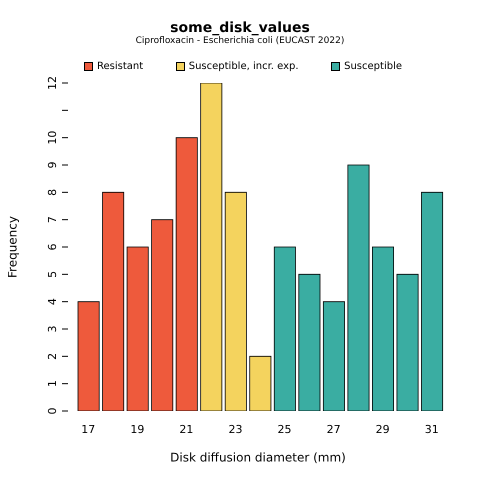 Image resolution: width=480 pixels, height=480 pixels. What do you see at coordinates (235, 429) in the screenshot?
I see `x-tick-label: 23` at bounding box center [235, 429].